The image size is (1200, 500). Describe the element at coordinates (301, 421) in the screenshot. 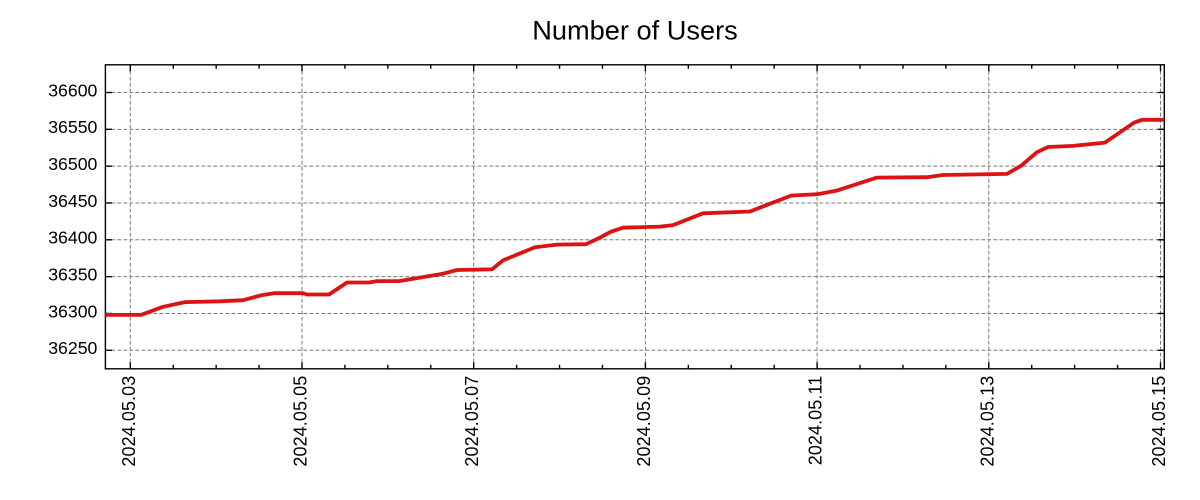

I see `svg-text: 2024.05.05` at that location.